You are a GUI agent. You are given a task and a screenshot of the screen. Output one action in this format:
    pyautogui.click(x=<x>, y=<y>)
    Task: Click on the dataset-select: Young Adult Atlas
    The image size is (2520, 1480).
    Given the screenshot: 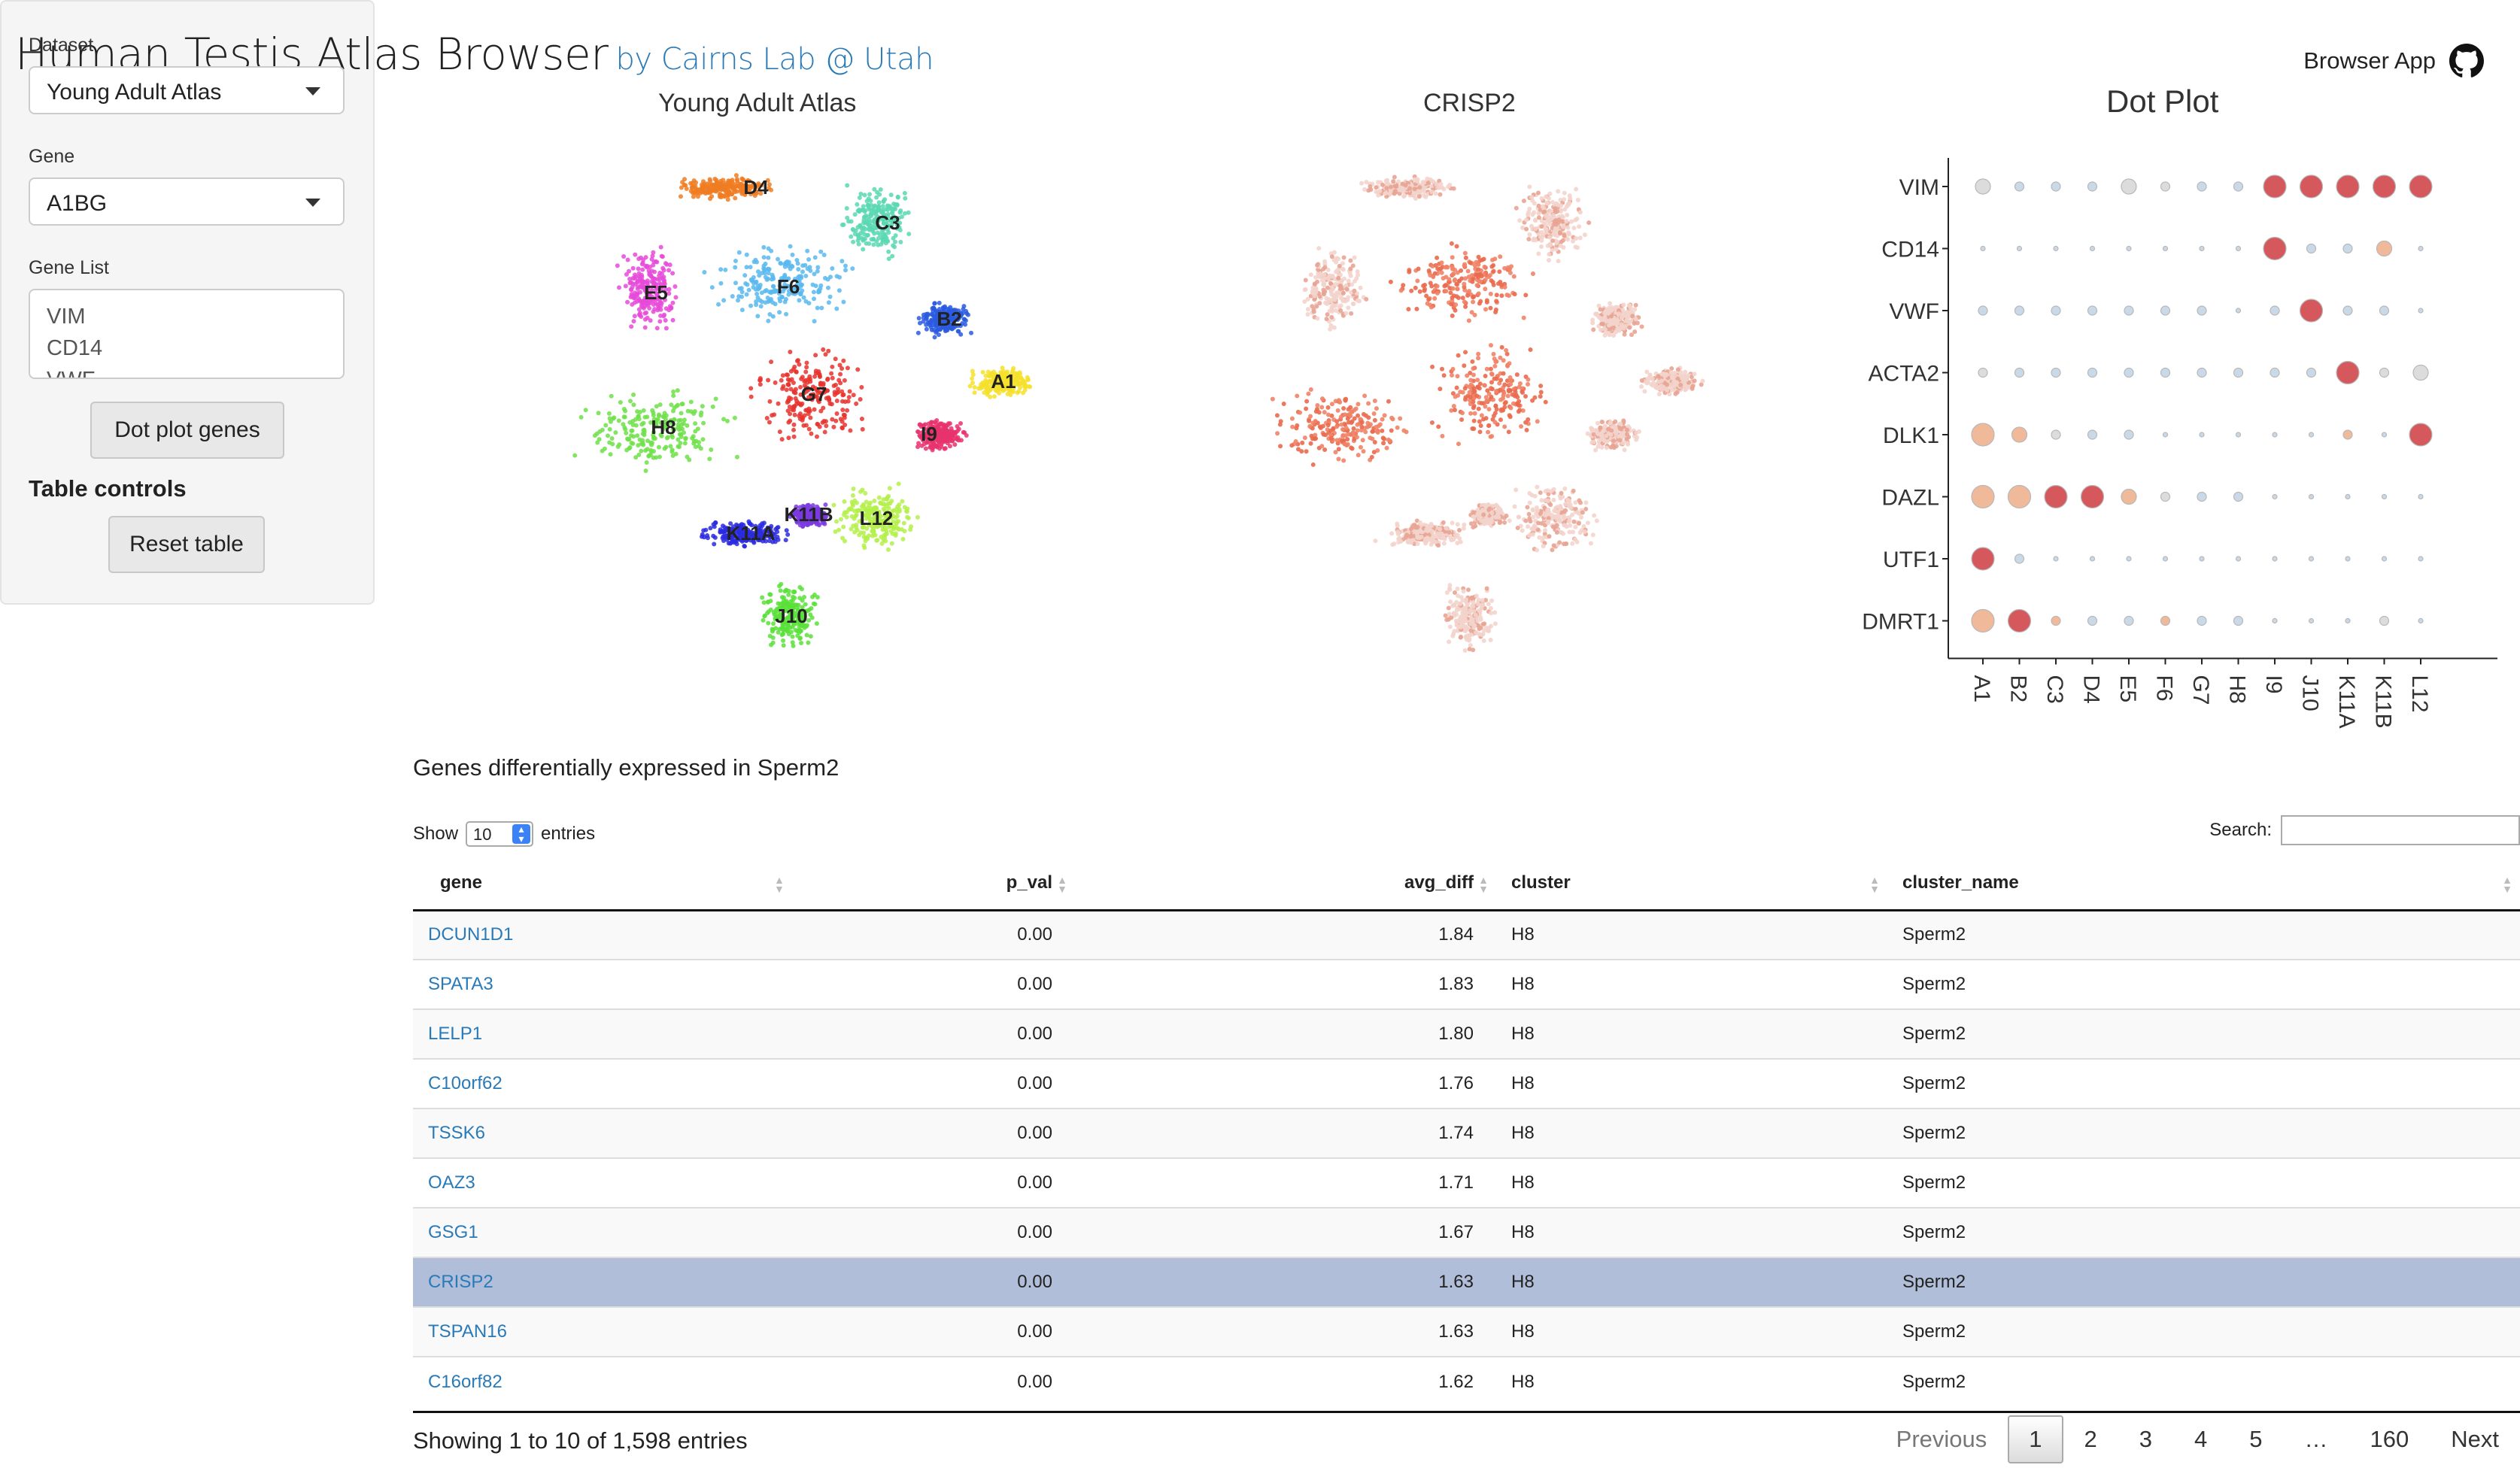 What is the action you would take?
    pyautogui.click(x=187, y=90)
    